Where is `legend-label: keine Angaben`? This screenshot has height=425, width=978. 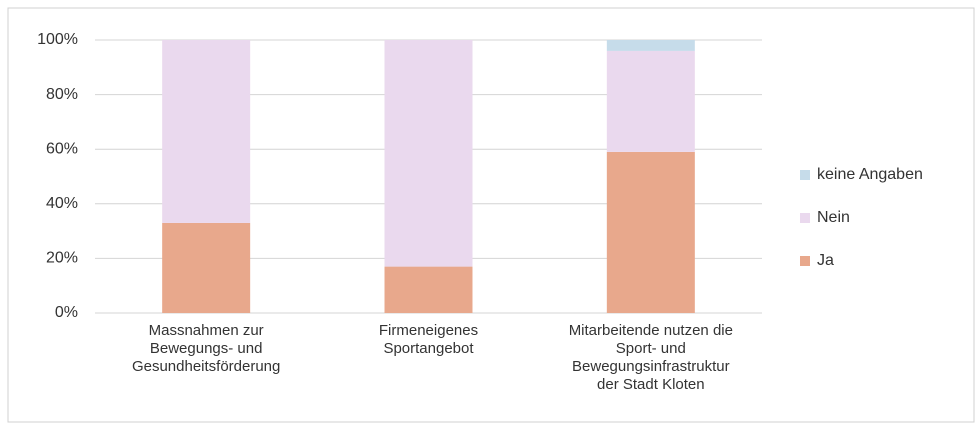
legend-label: keine Angaben is located at coordinates (870, 174).